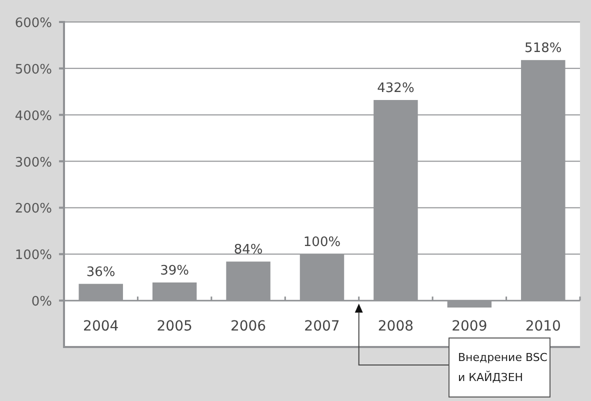  What do you see at coordinates (33, 23) in the screenshot?
I see `y-tick-label: 600%` at bounding box center [33, 23].